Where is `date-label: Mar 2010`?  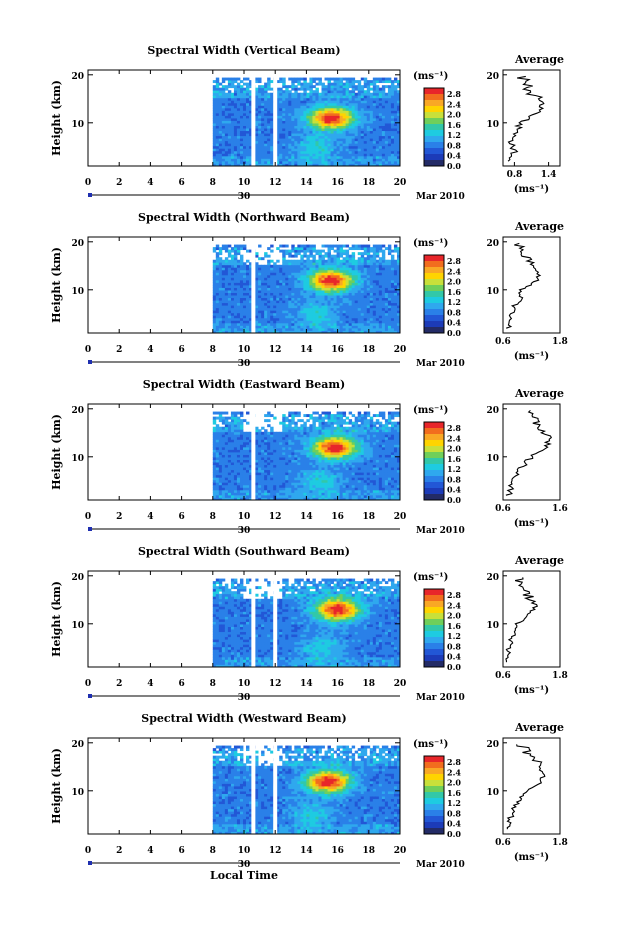 date-label: Mar 2010 is located at coordinates (440, 531).